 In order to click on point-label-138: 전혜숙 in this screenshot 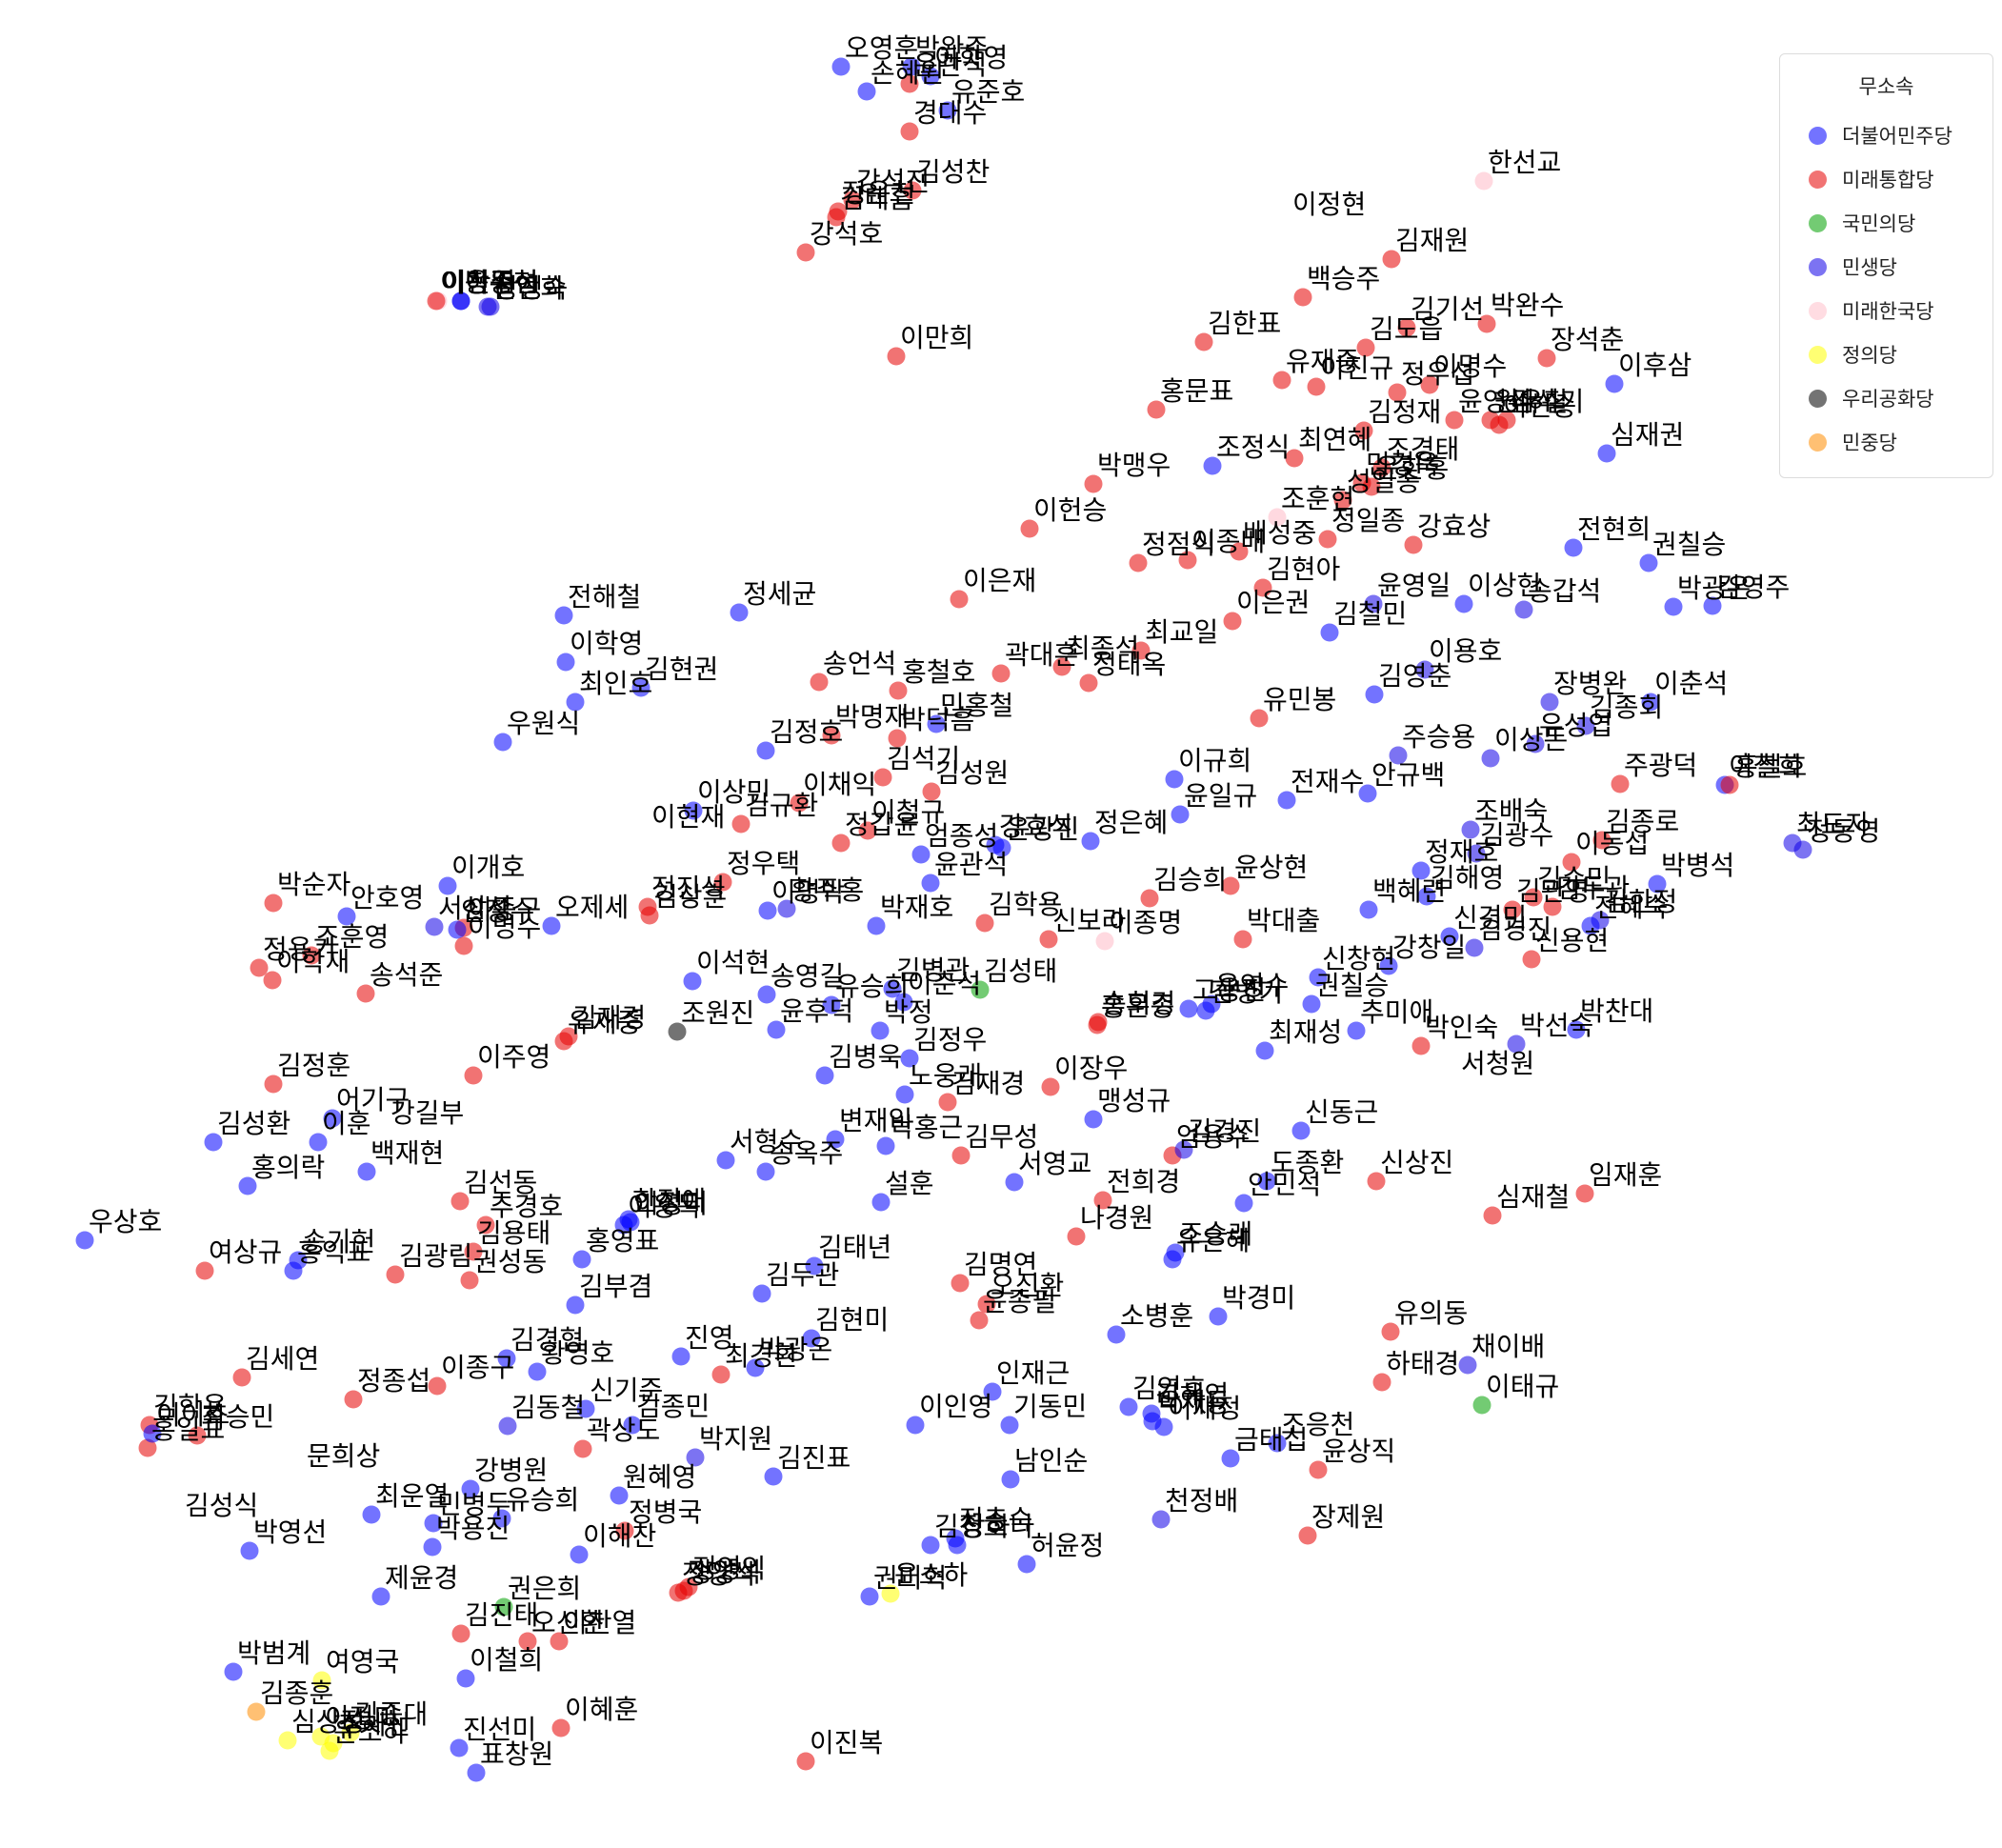, I will do `click(1631, 907)`.